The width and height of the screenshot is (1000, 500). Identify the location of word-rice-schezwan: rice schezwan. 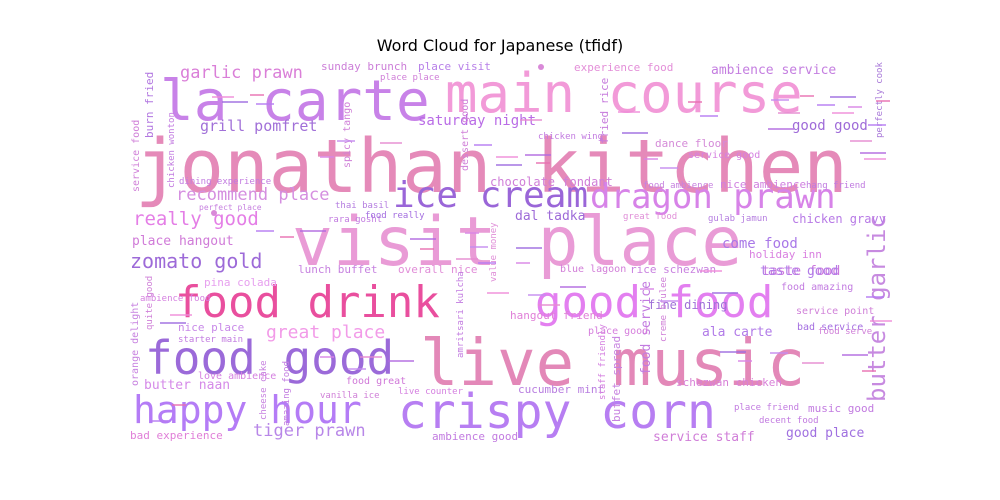
(673, 269).